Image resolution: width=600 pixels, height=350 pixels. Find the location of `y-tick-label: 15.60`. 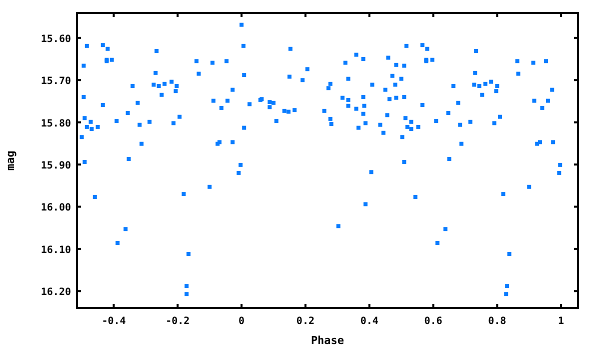

y-tick-label: 15.60 is located at coordinates (55, 39).